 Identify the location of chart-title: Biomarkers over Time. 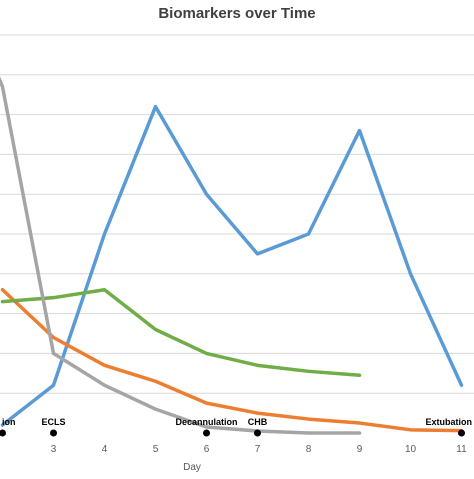
(236, 13).